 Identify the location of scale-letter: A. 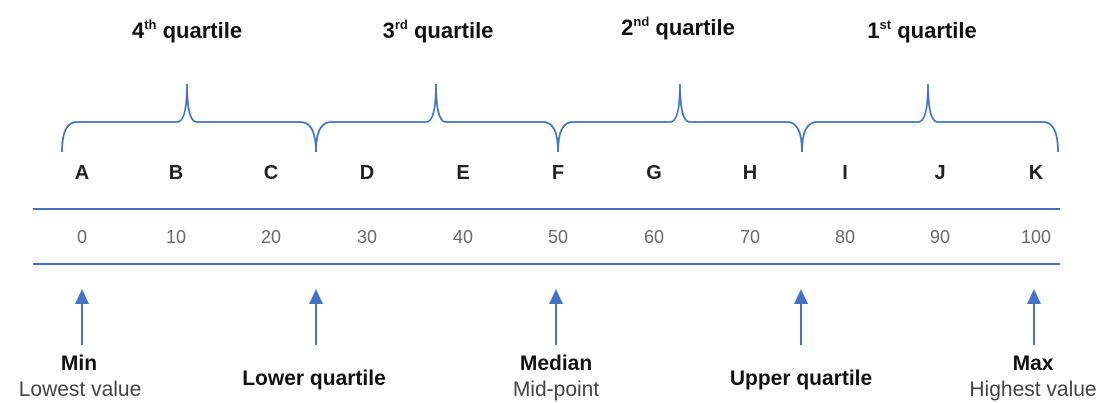
(82, 173).